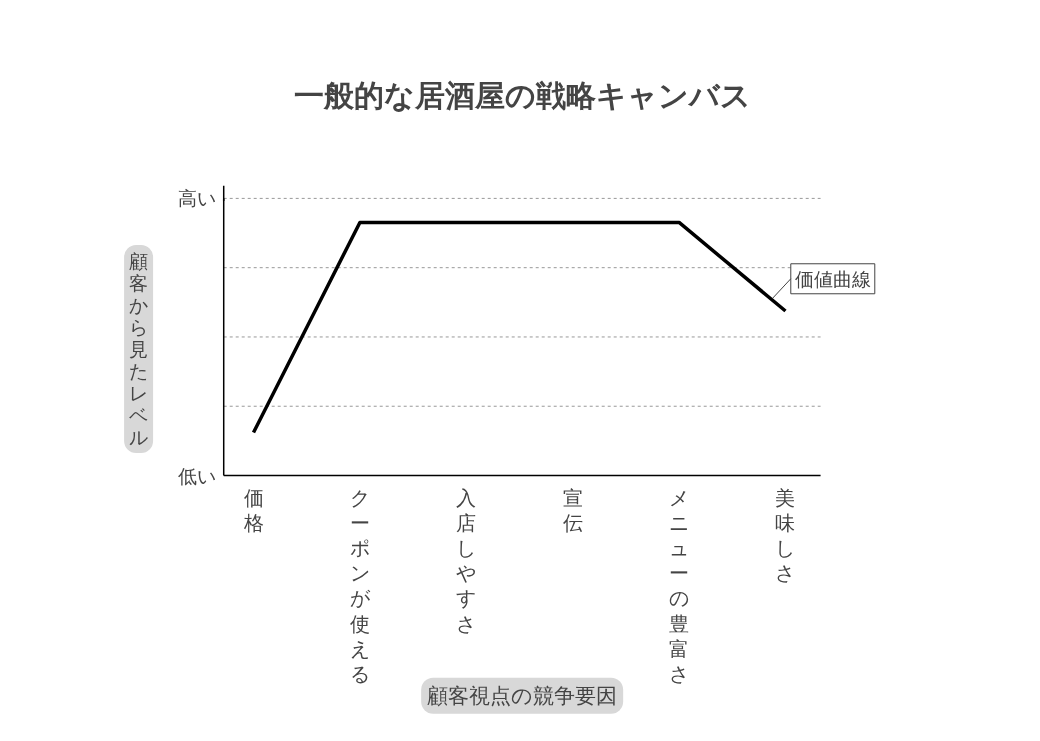 Image resolution: width=1040 pixels, height=741 pixels. Describe the element at coordinates (785, 535) in the screenshot. I see `x-tick-label: 美味しさ` at that location.